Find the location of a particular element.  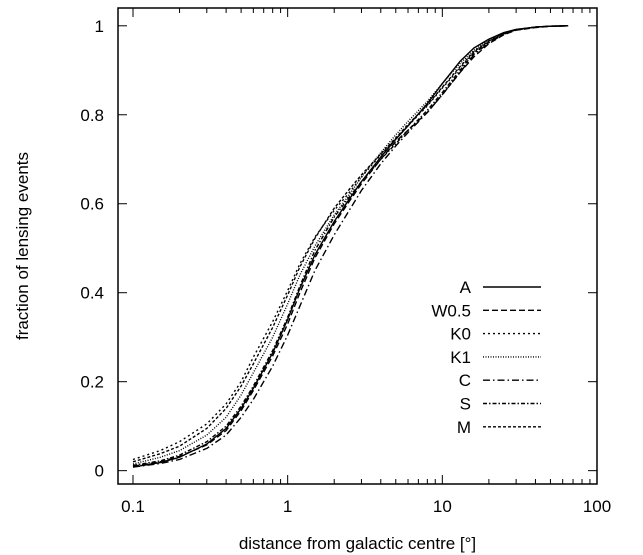

y-tick-label: 0.4 is located at coordinates (92, 293).